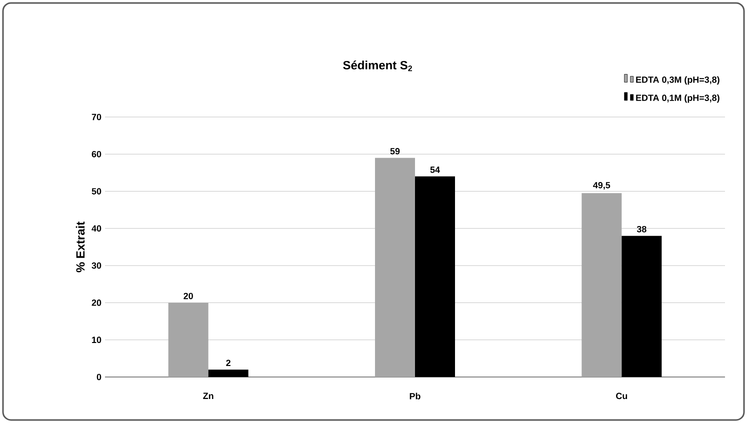 The image size is (747, 423). Describe the element at coordinates (641, 229) in the screenshot. I see `data-label: 38` at that location.